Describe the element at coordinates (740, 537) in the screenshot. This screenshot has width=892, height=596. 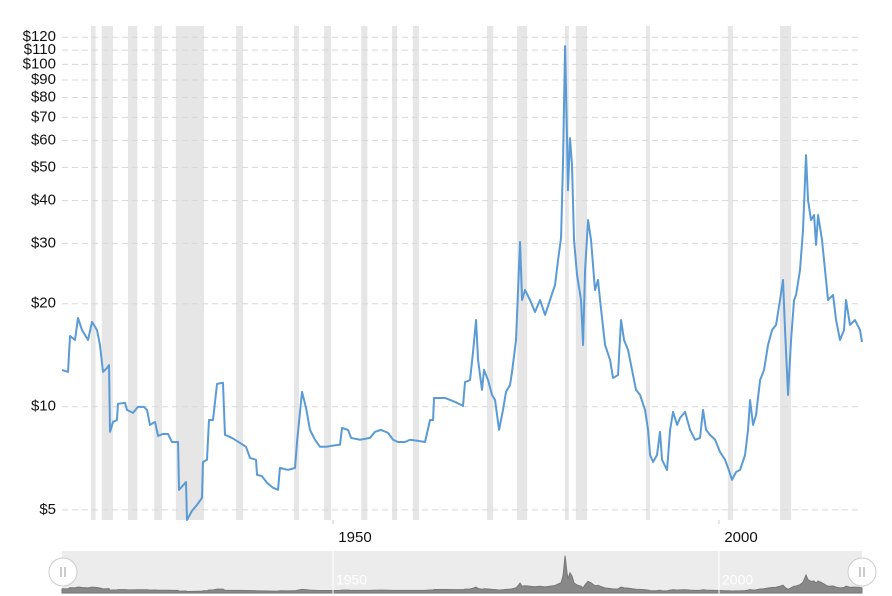
I see `x-tick-label: 2000` at that location.